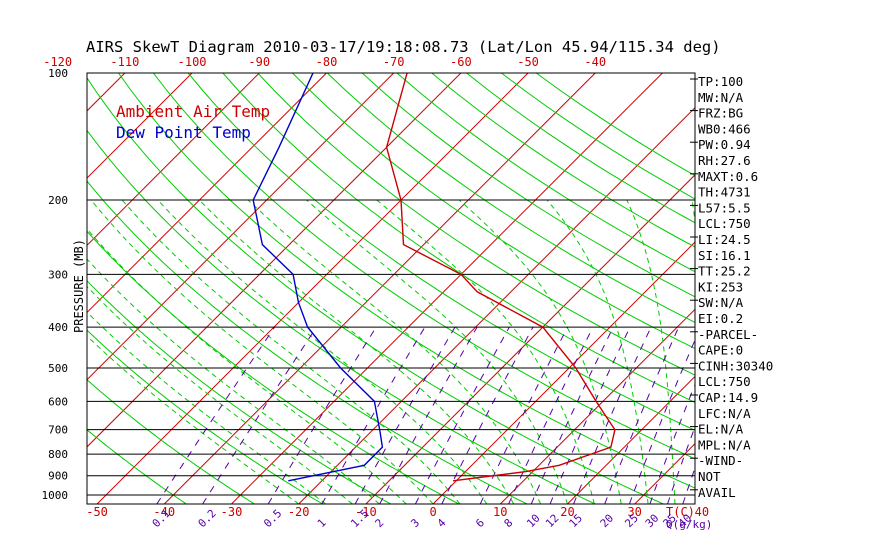  What do you see at coordinates (164, 512) in the screenshot?
I see `bottom-temp-tick-label: -40` at bounding box center [164, 512].